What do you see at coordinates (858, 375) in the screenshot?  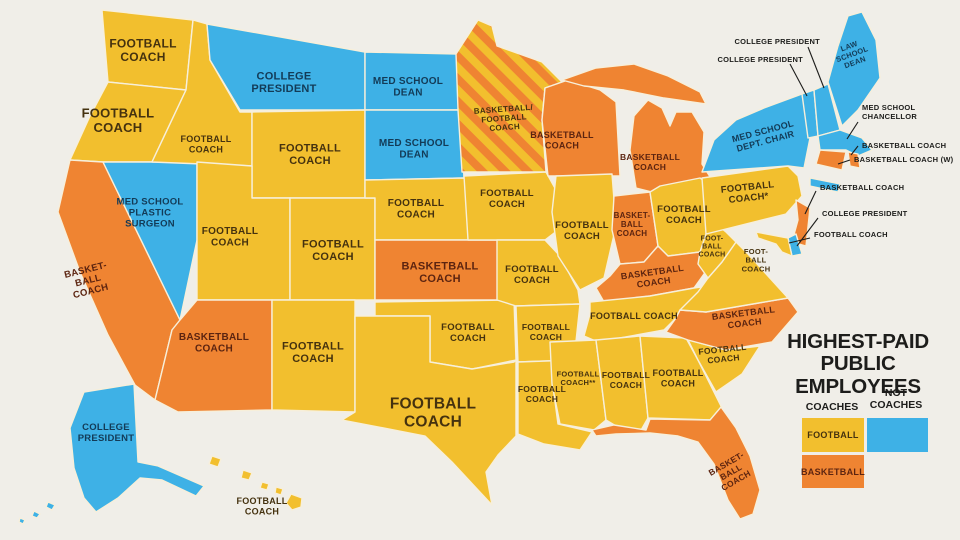 I see `legend-title-line2: PUBLIC EMPLOYEES` at bounding box center [858, 375].